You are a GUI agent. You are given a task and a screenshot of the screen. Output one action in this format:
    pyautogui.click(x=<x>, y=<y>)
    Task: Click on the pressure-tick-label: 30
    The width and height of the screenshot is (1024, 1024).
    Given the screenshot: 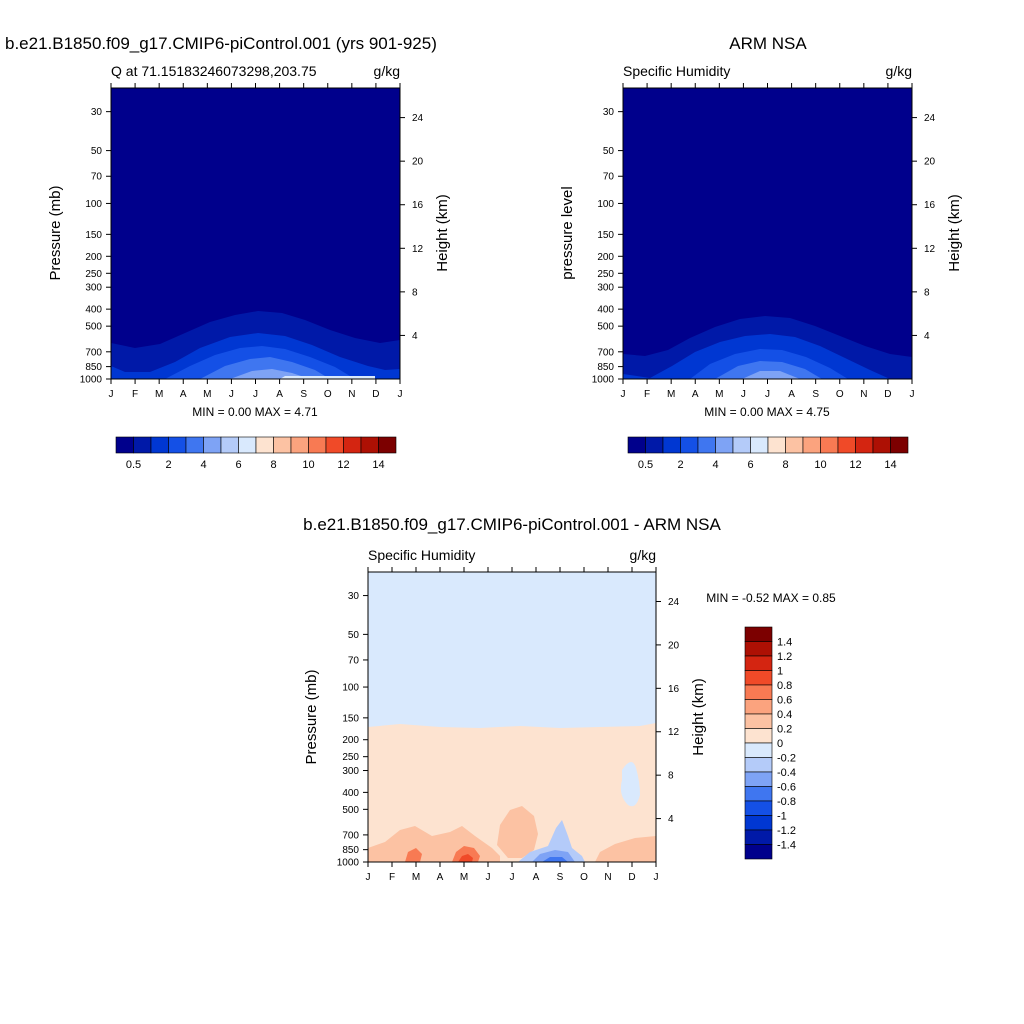 What is the action you would take?
    pyautogui.click(x=354, y=596)
    